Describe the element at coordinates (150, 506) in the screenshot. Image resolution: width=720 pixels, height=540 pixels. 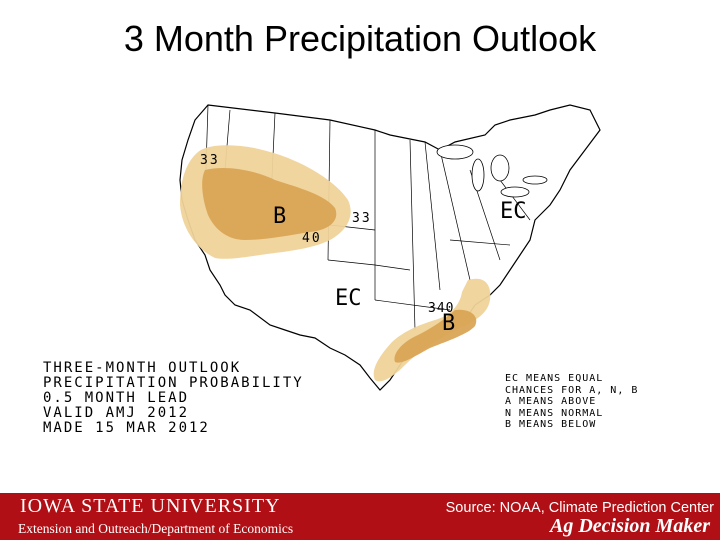
I see `isu-logo: IOWA STATE UNIVERSITY` at that location.